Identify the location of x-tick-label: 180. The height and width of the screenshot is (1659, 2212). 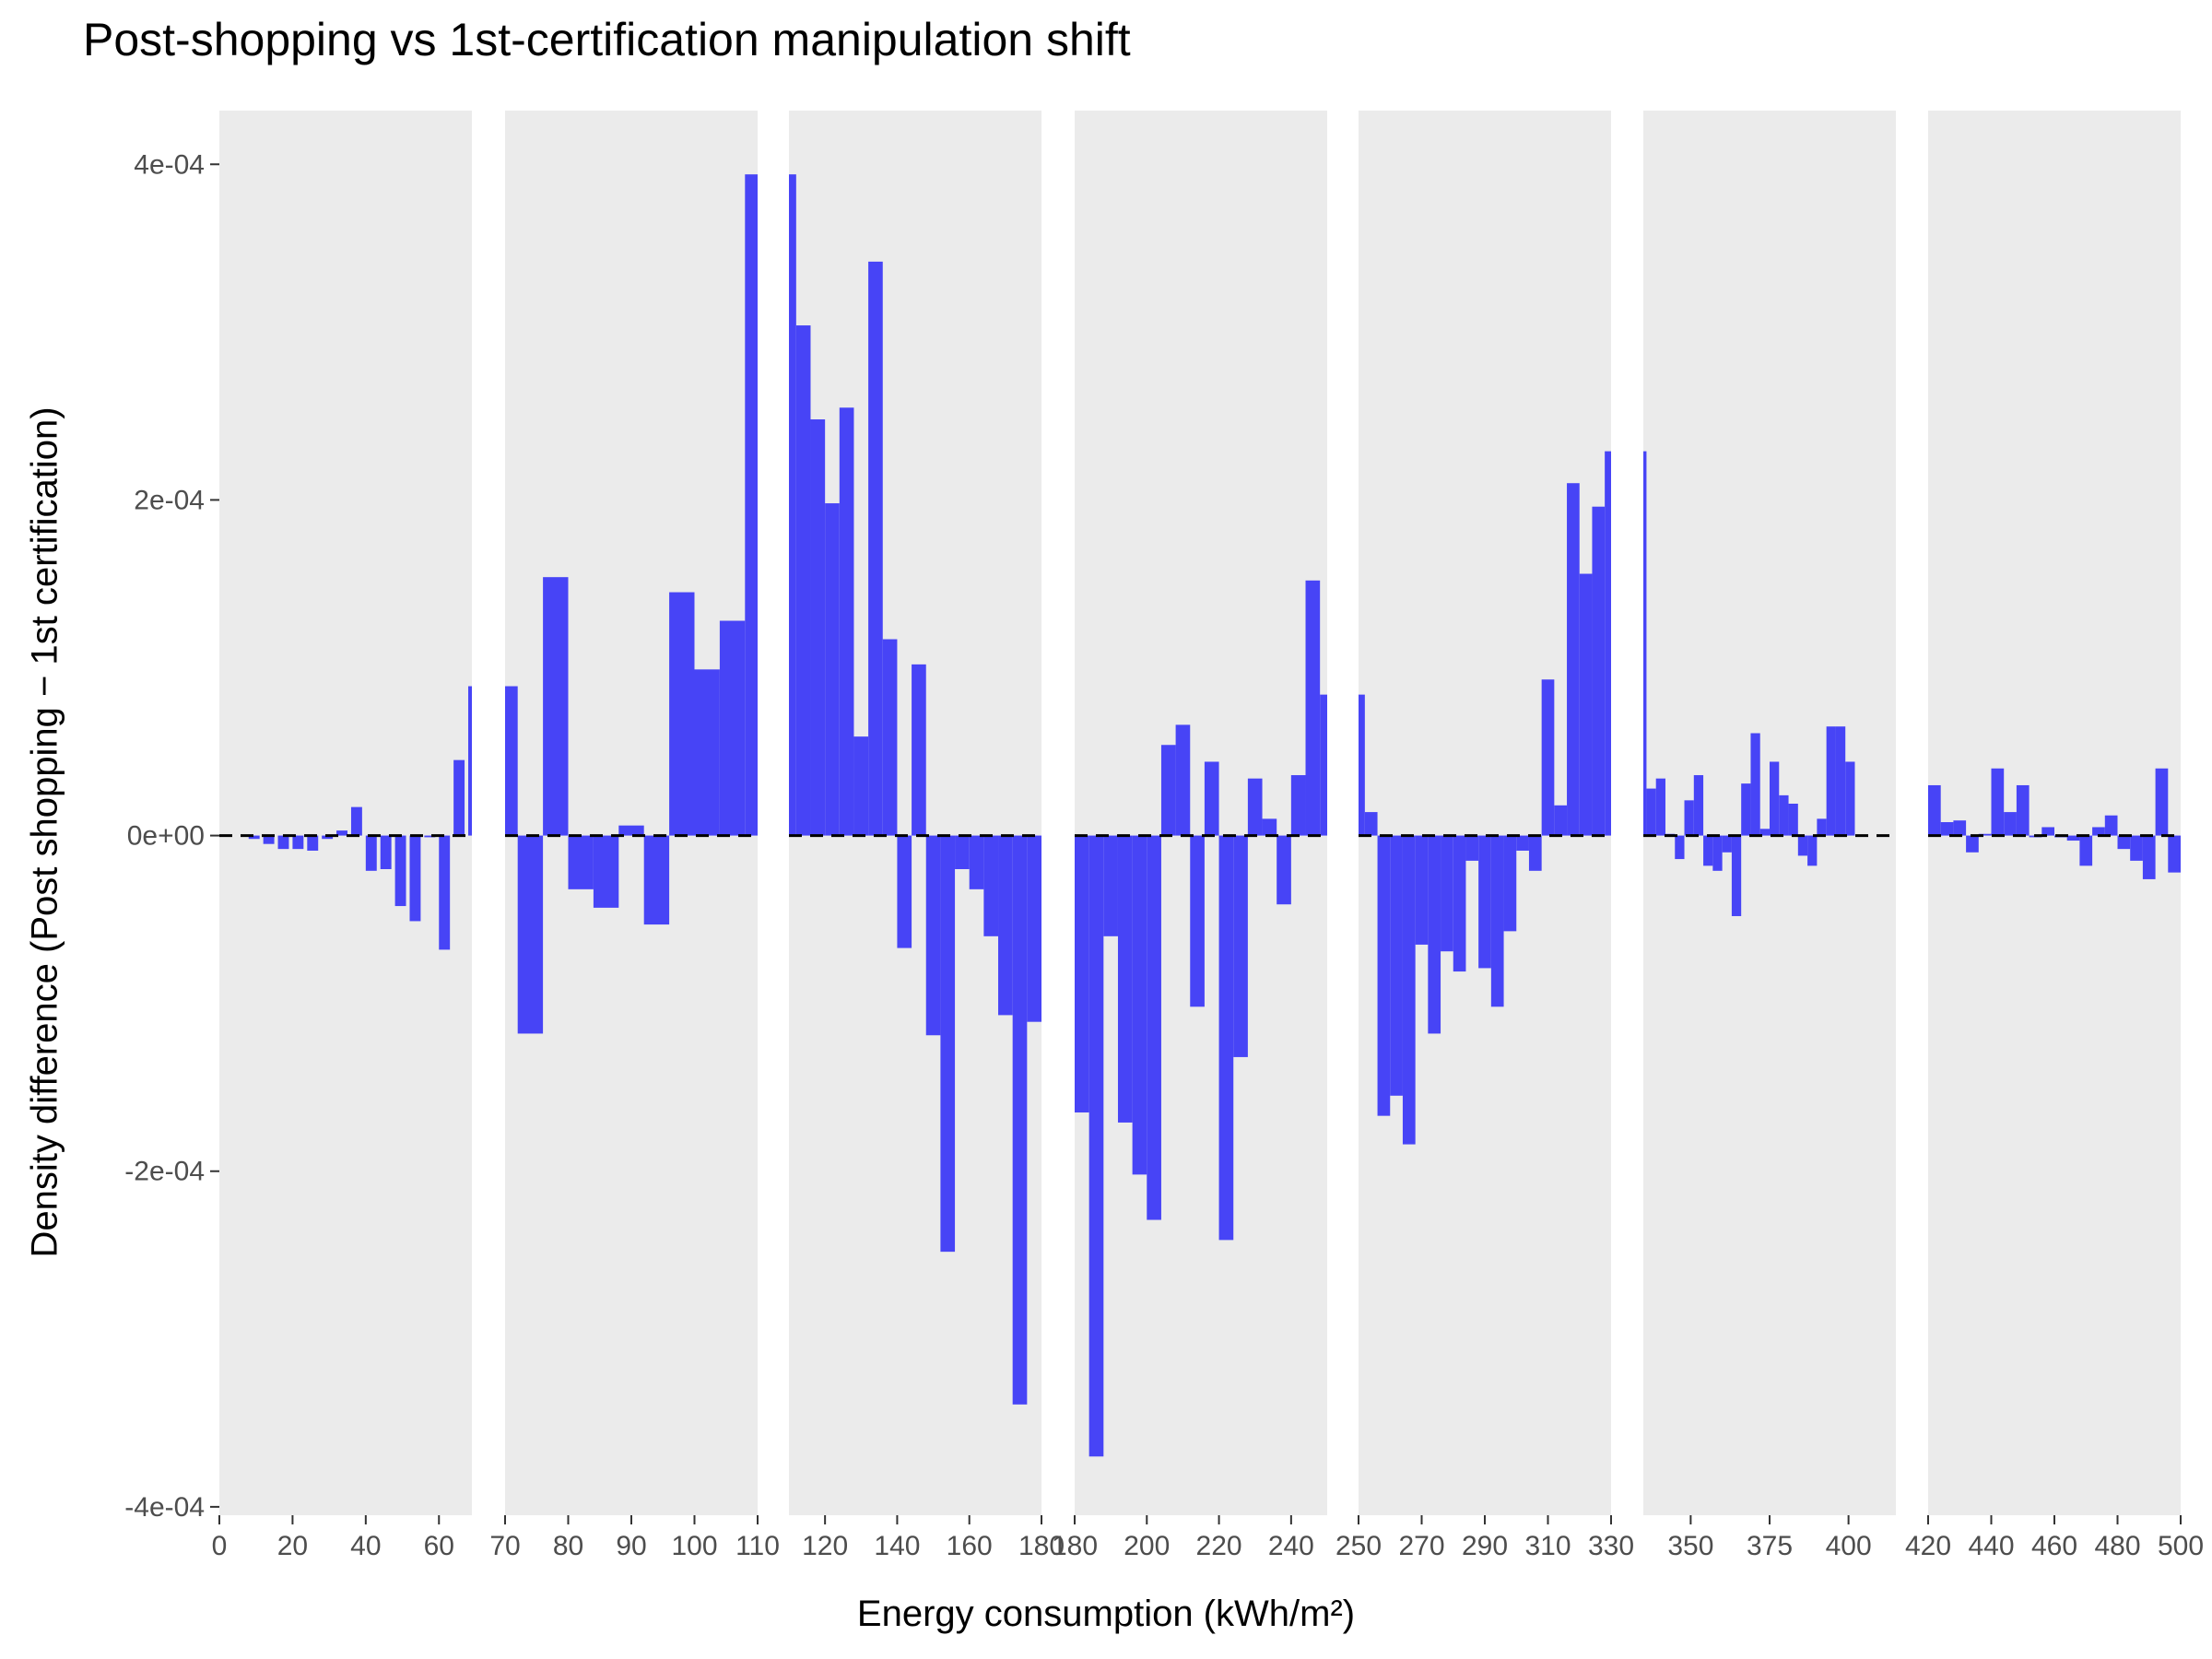
(1041, 1546).